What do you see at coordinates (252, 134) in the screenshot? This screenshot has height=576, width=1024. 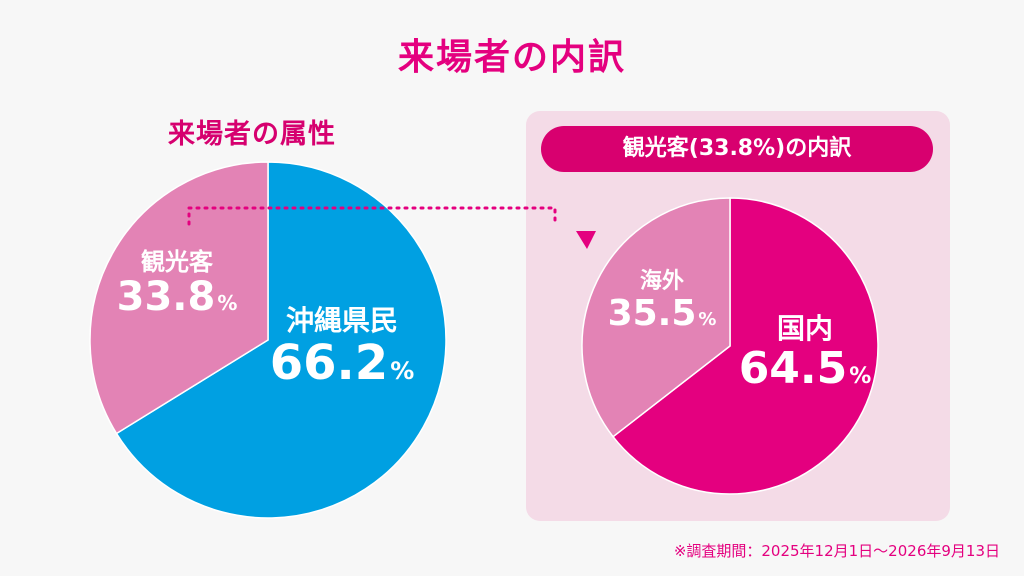 I see `attribute-chart-title: 来場者の属性` at bounding box center [252, 134].